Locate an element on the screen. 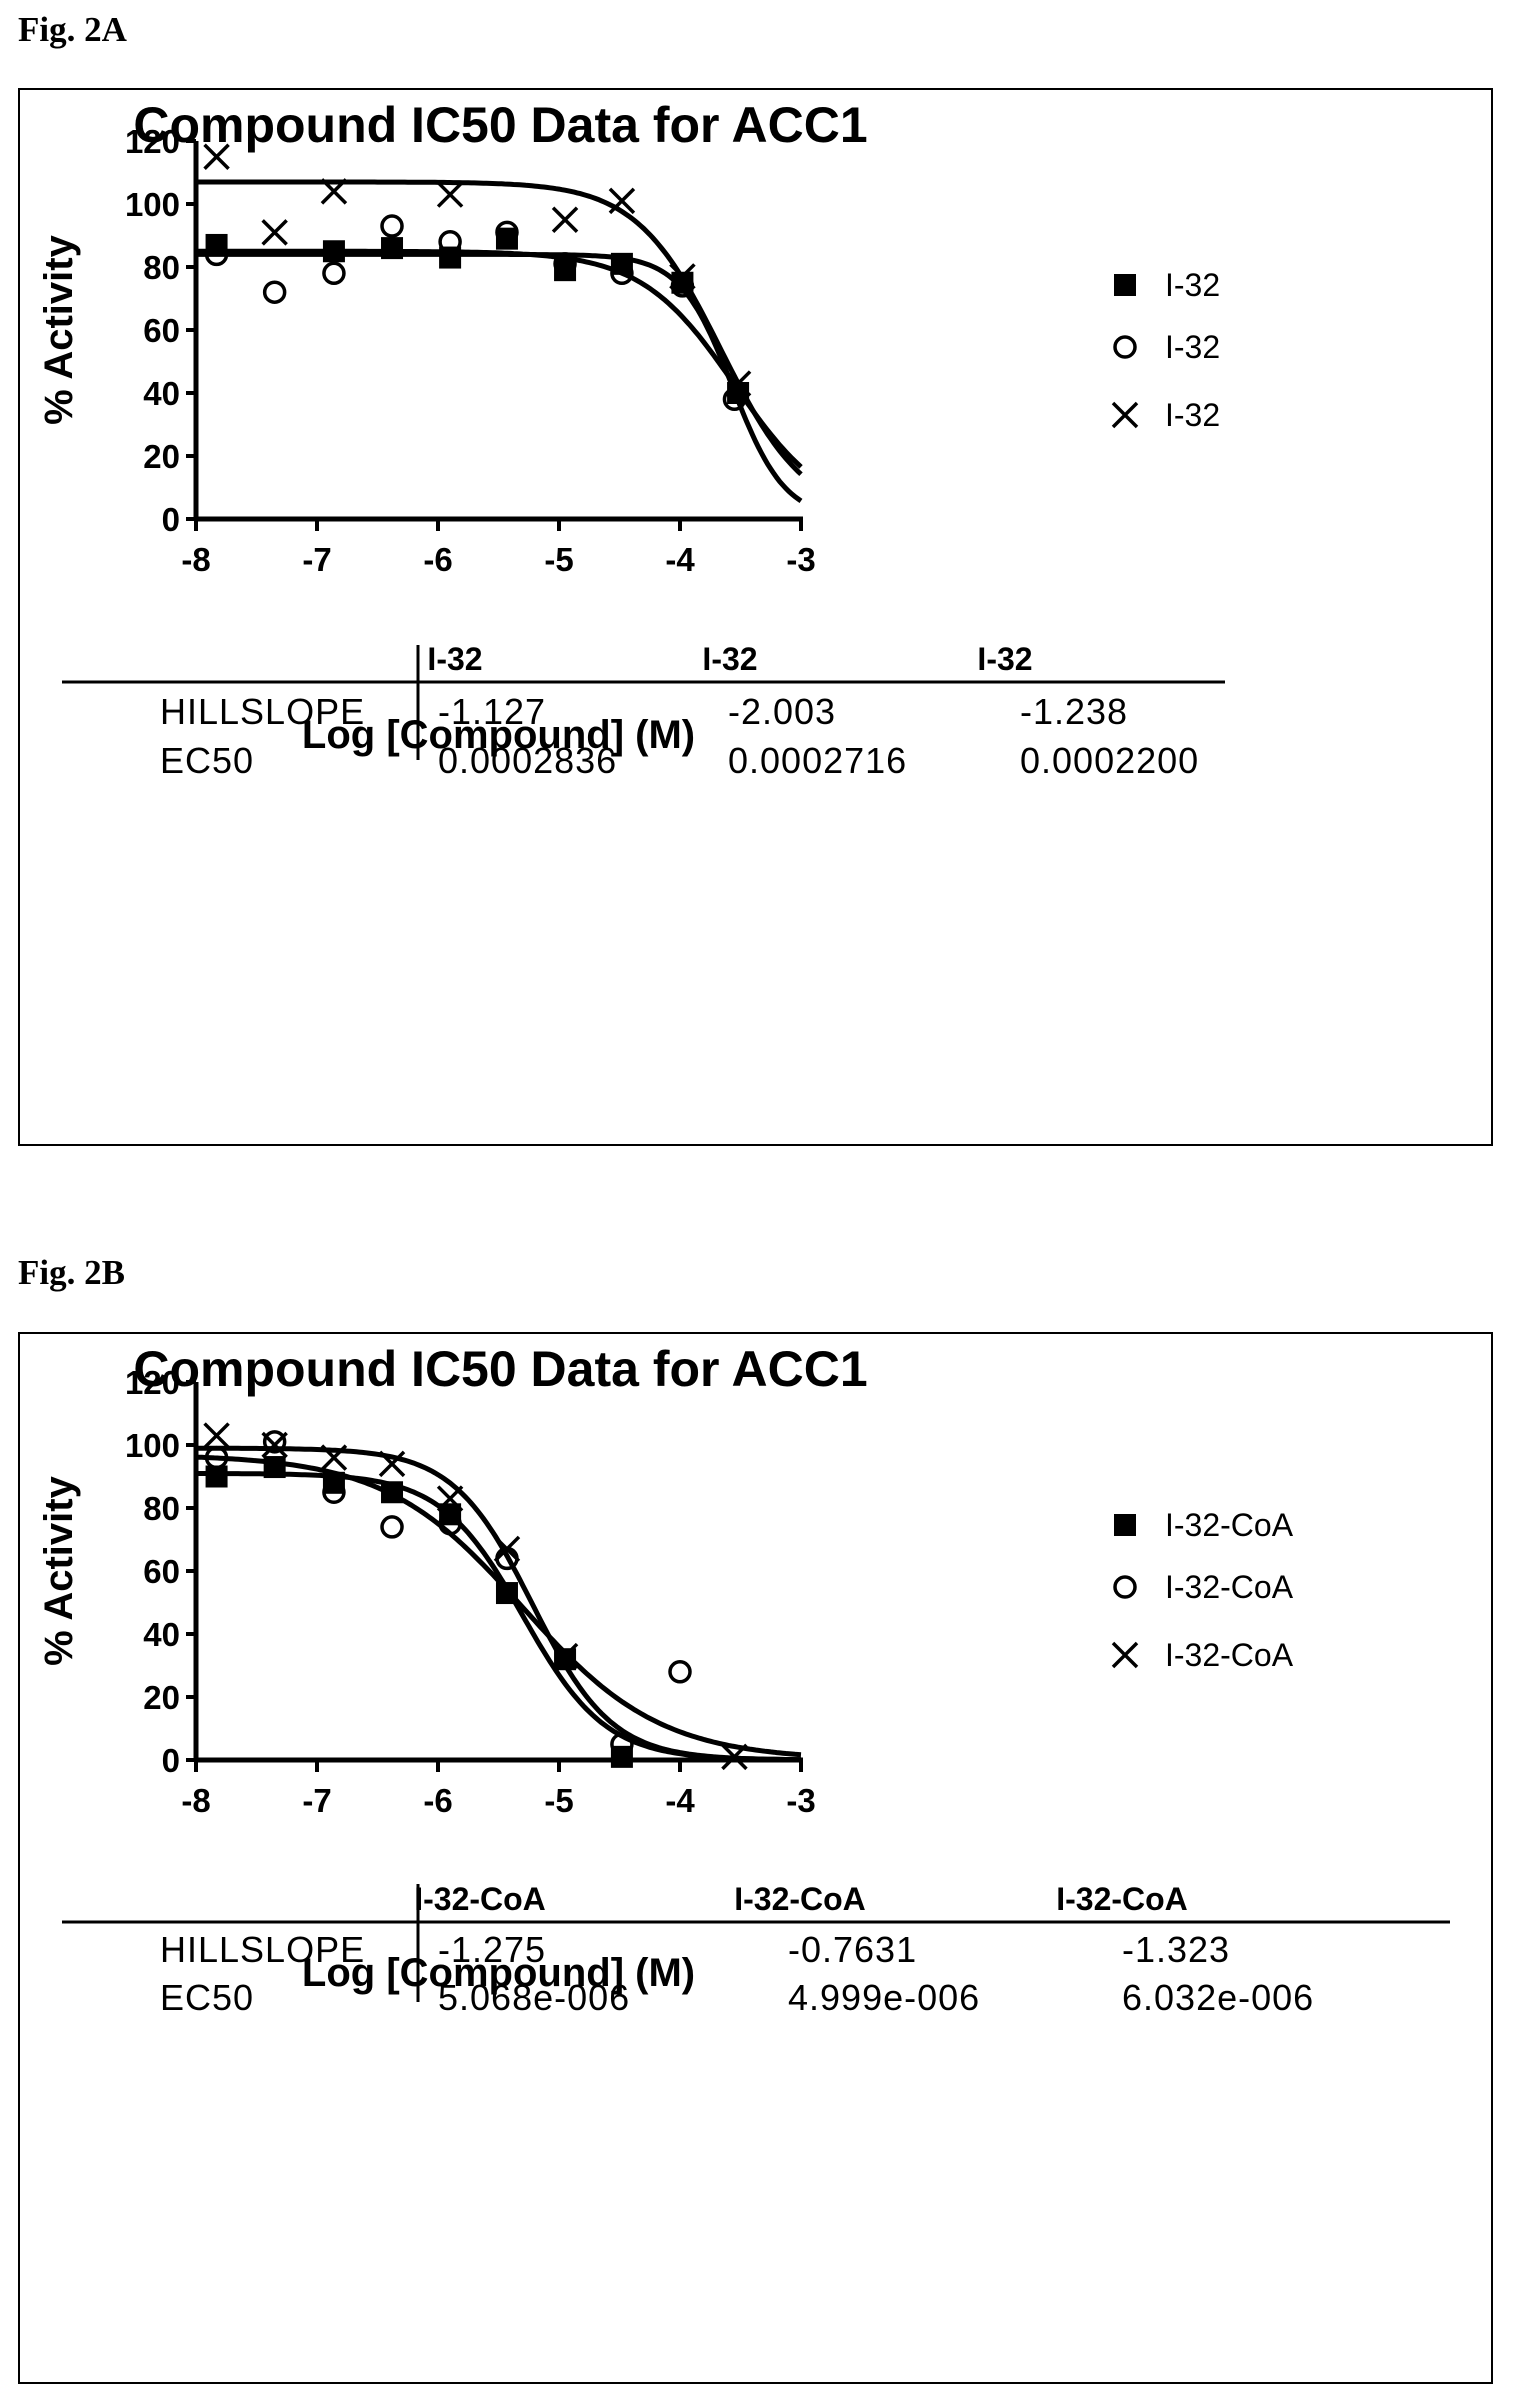  table-cell: 5.068e-006 is located at coordinates (534, 1997).